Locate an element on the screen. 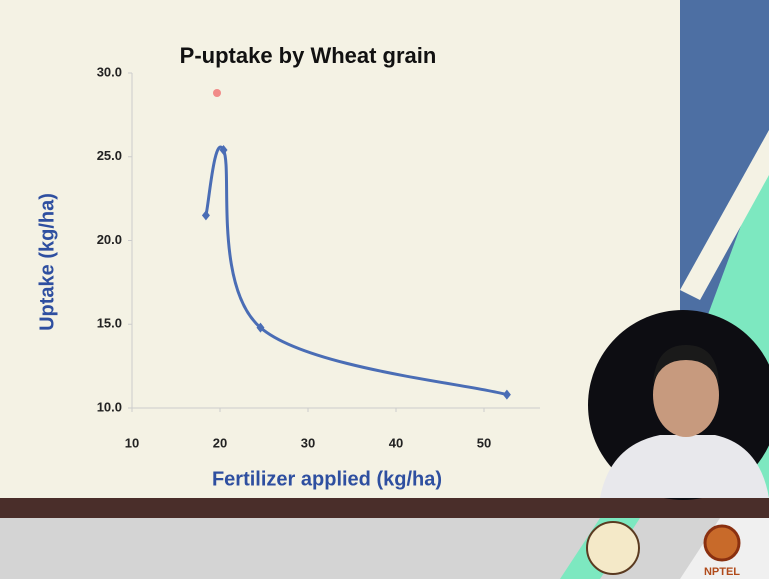 Image resolution: width=769 pixels, height=584 pixels. x-tick-label: 40 is located at coordinates (396, 442).